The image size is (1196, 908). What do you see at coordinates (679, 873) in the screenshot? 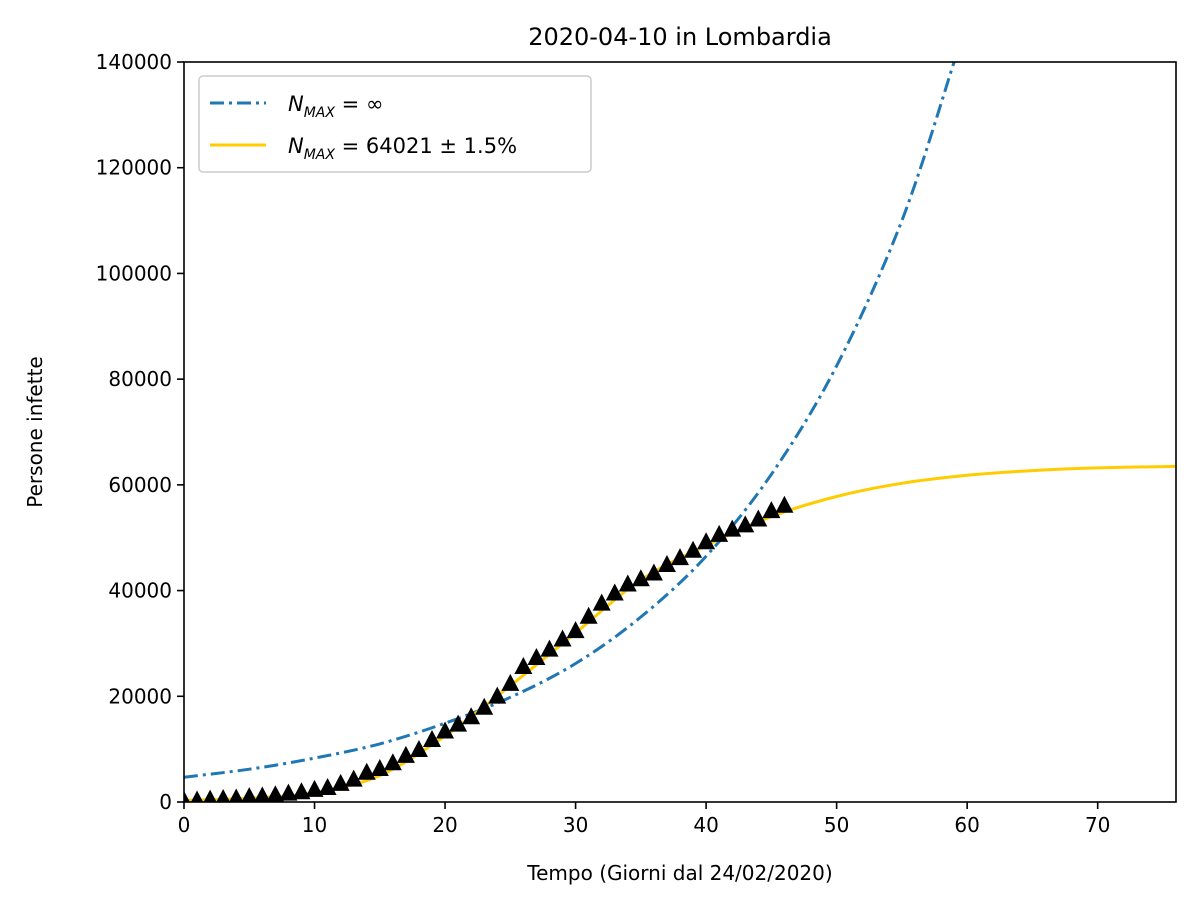
I see `x-axis-label: Tempo (Giorni dal 24/02/2020)` at bounding box center [679, 873].